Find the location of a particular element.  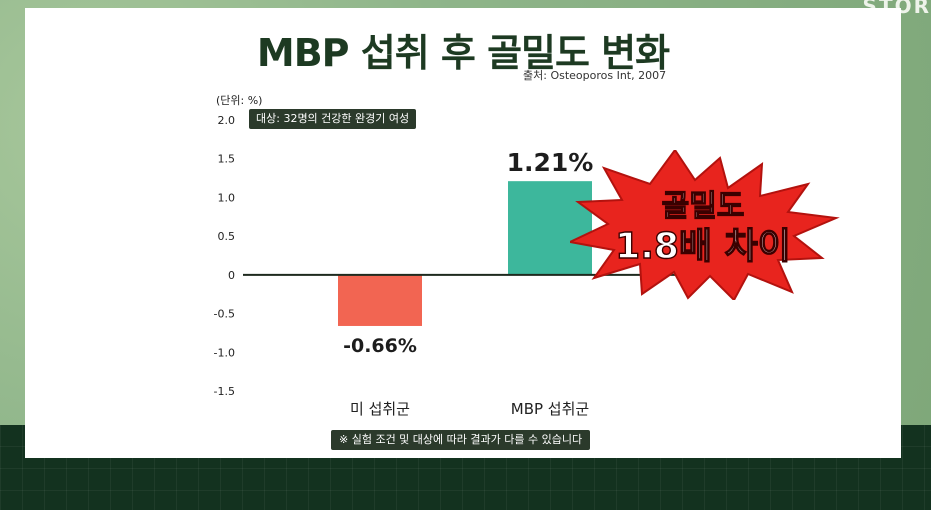

value-label: 1.21% is located at coordinates (550, 162).